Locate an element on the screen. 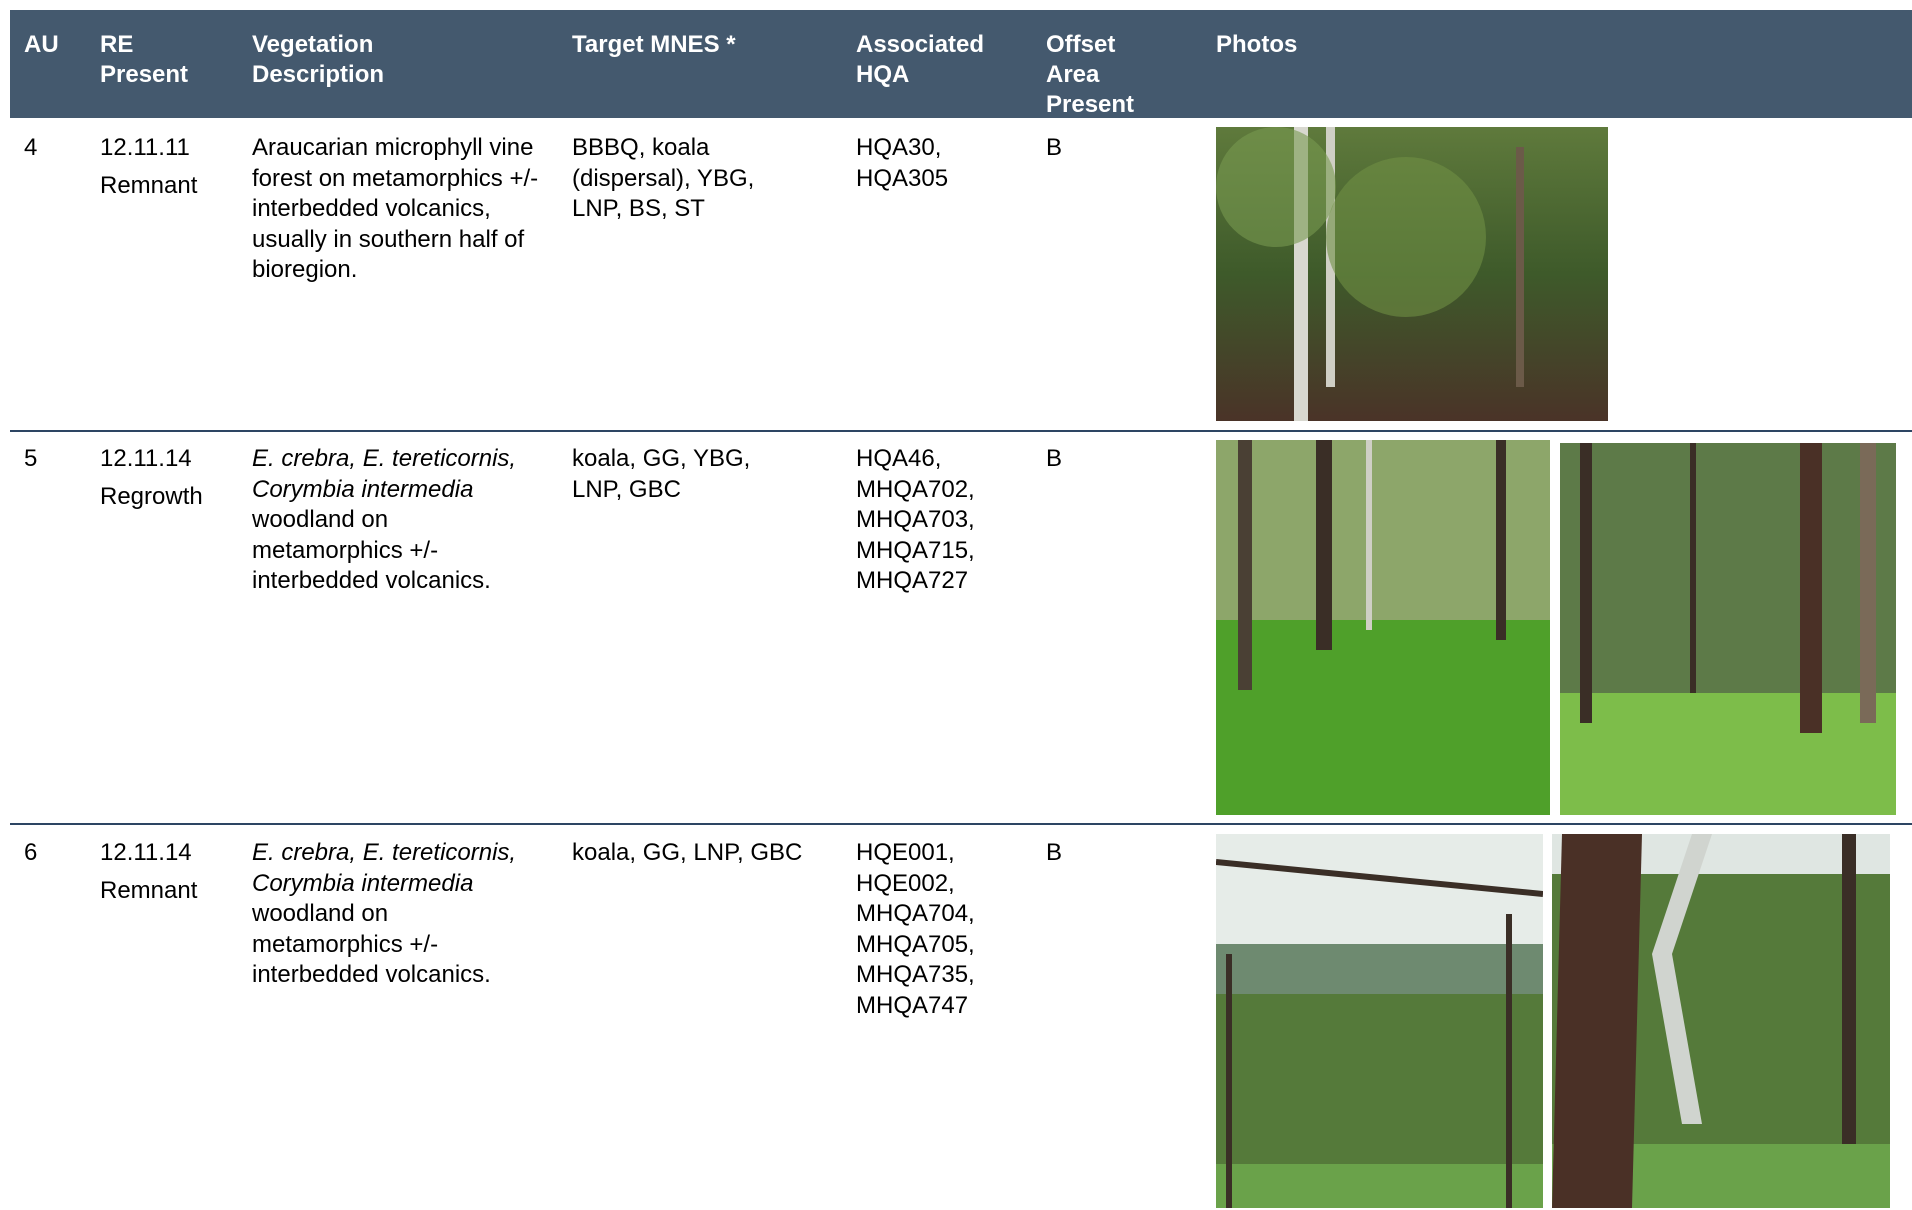 The image size is (1912, 1210). associated-hqa: HQA30, HQA305 is located at coordinates (902, 163).